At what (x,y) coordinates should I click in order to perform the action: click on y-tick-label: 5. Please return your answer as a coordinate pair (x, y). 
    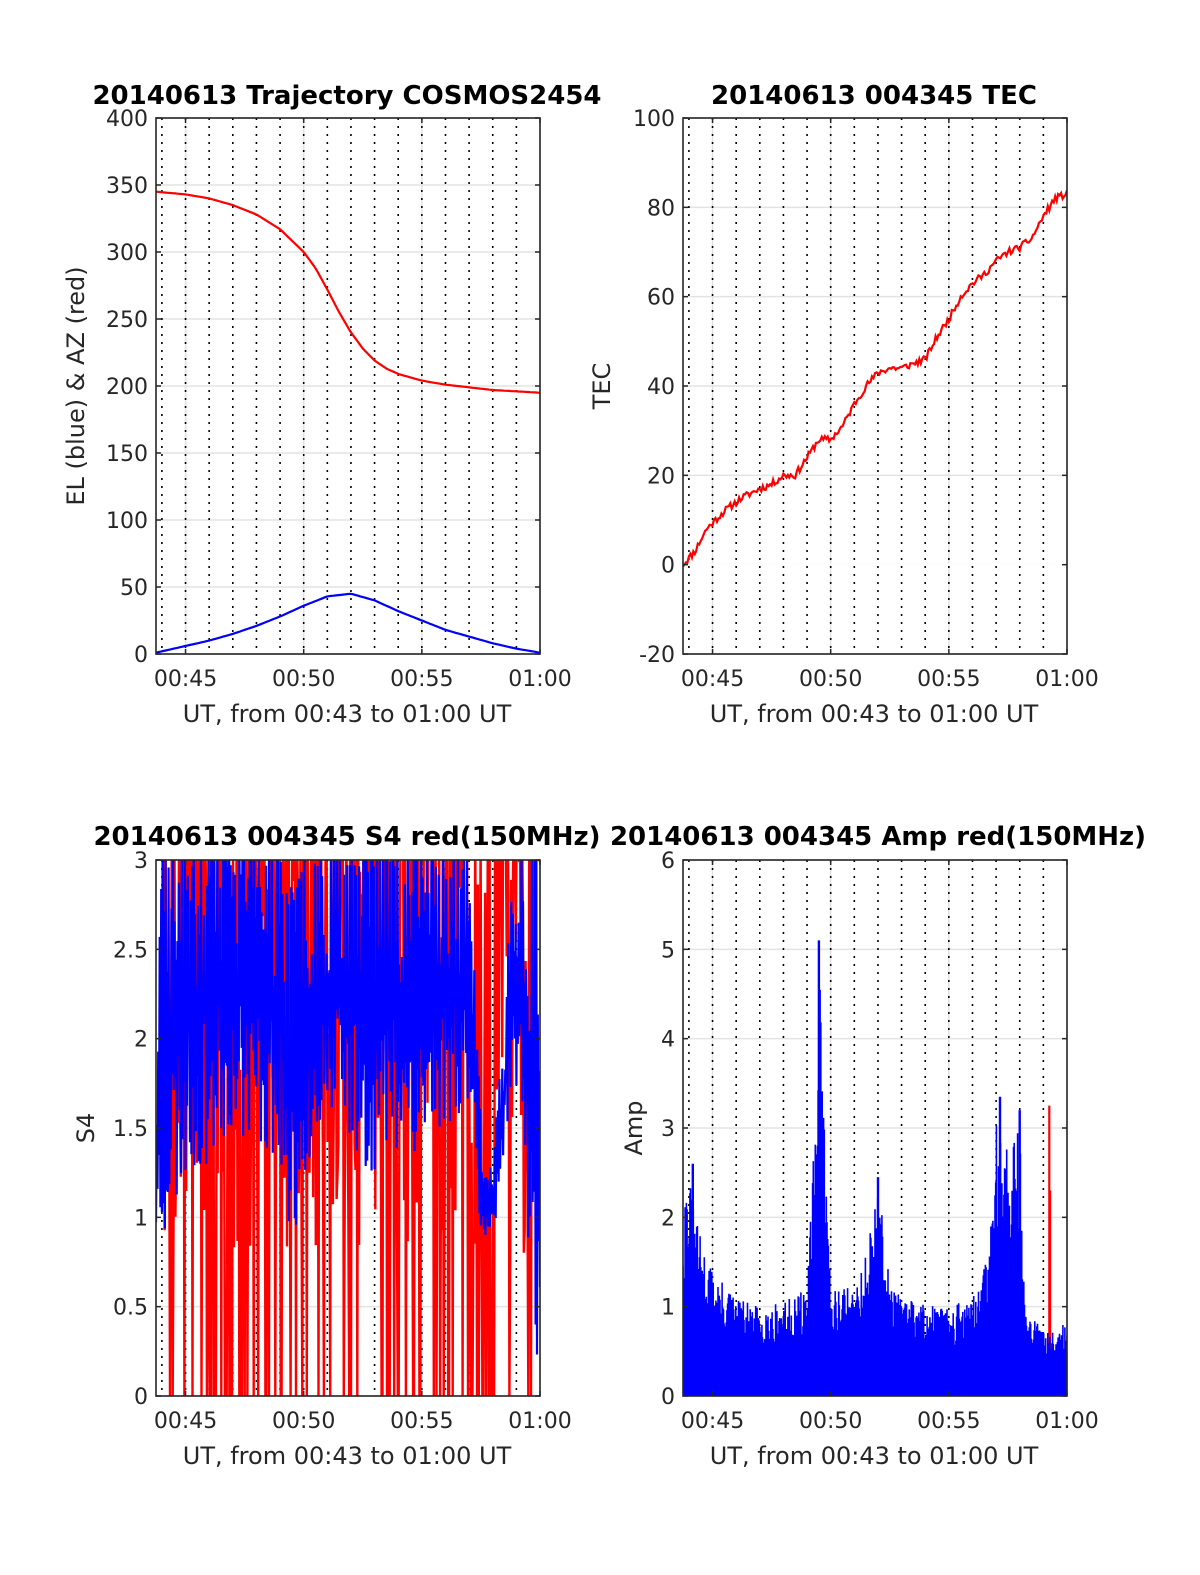
    Looking at the image, I should click on (668, 950).